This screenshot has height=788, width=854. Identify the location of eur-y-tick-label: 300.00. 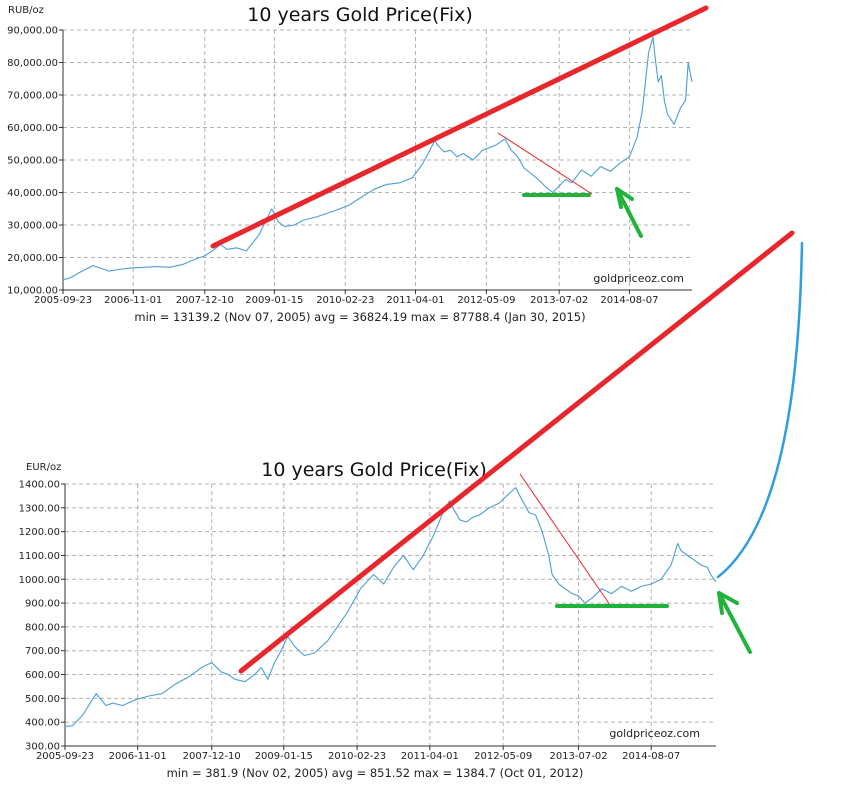
(42, 747).